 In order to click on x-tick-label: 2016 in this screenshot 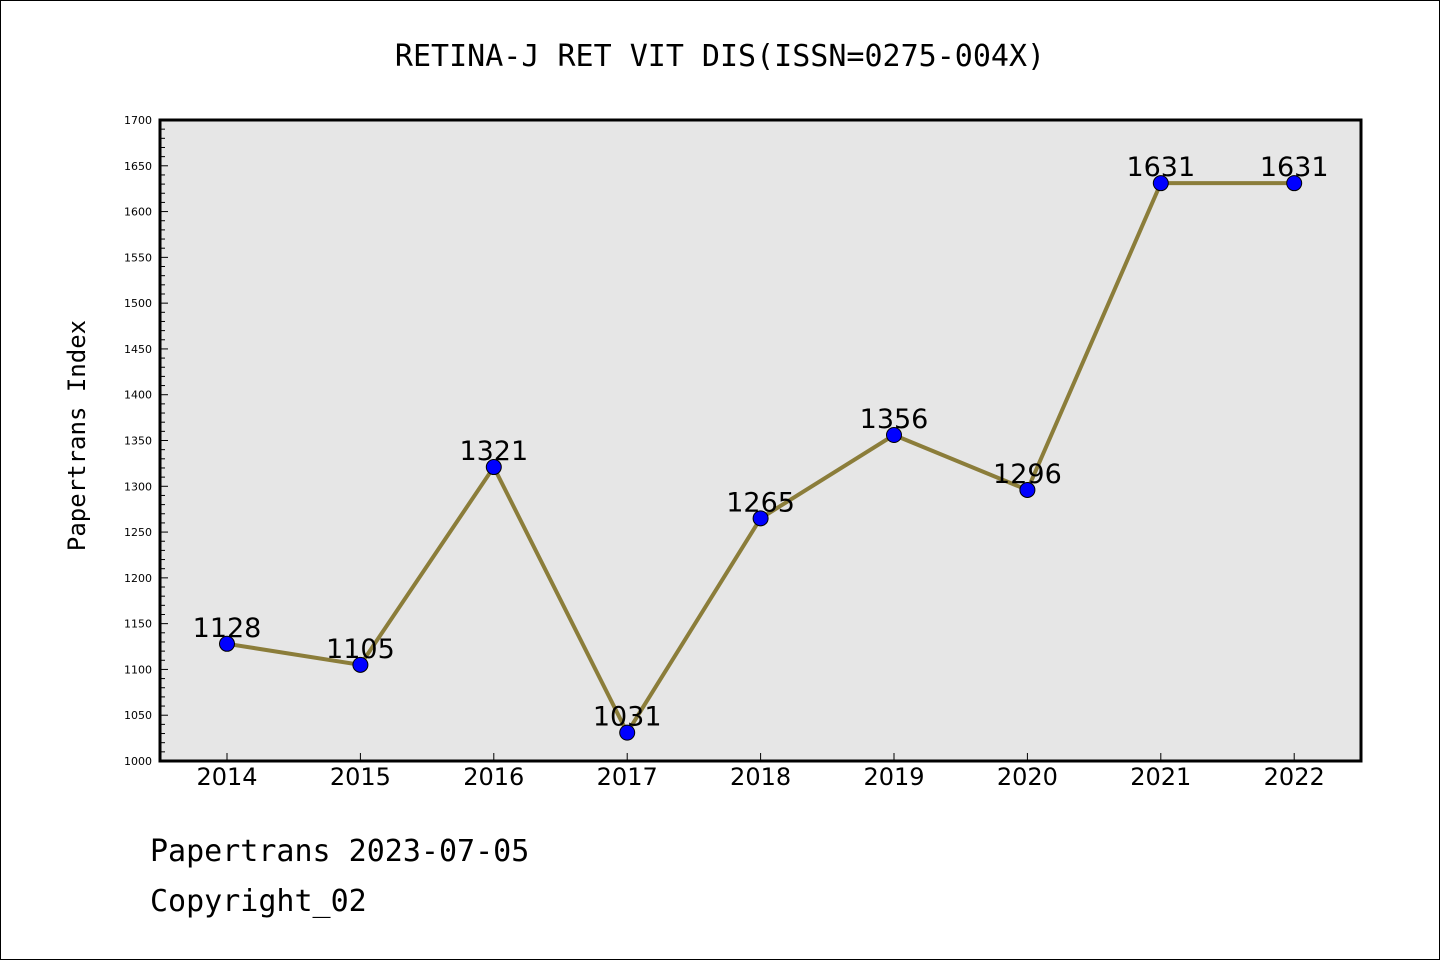, I will do `click(493, 777)`.